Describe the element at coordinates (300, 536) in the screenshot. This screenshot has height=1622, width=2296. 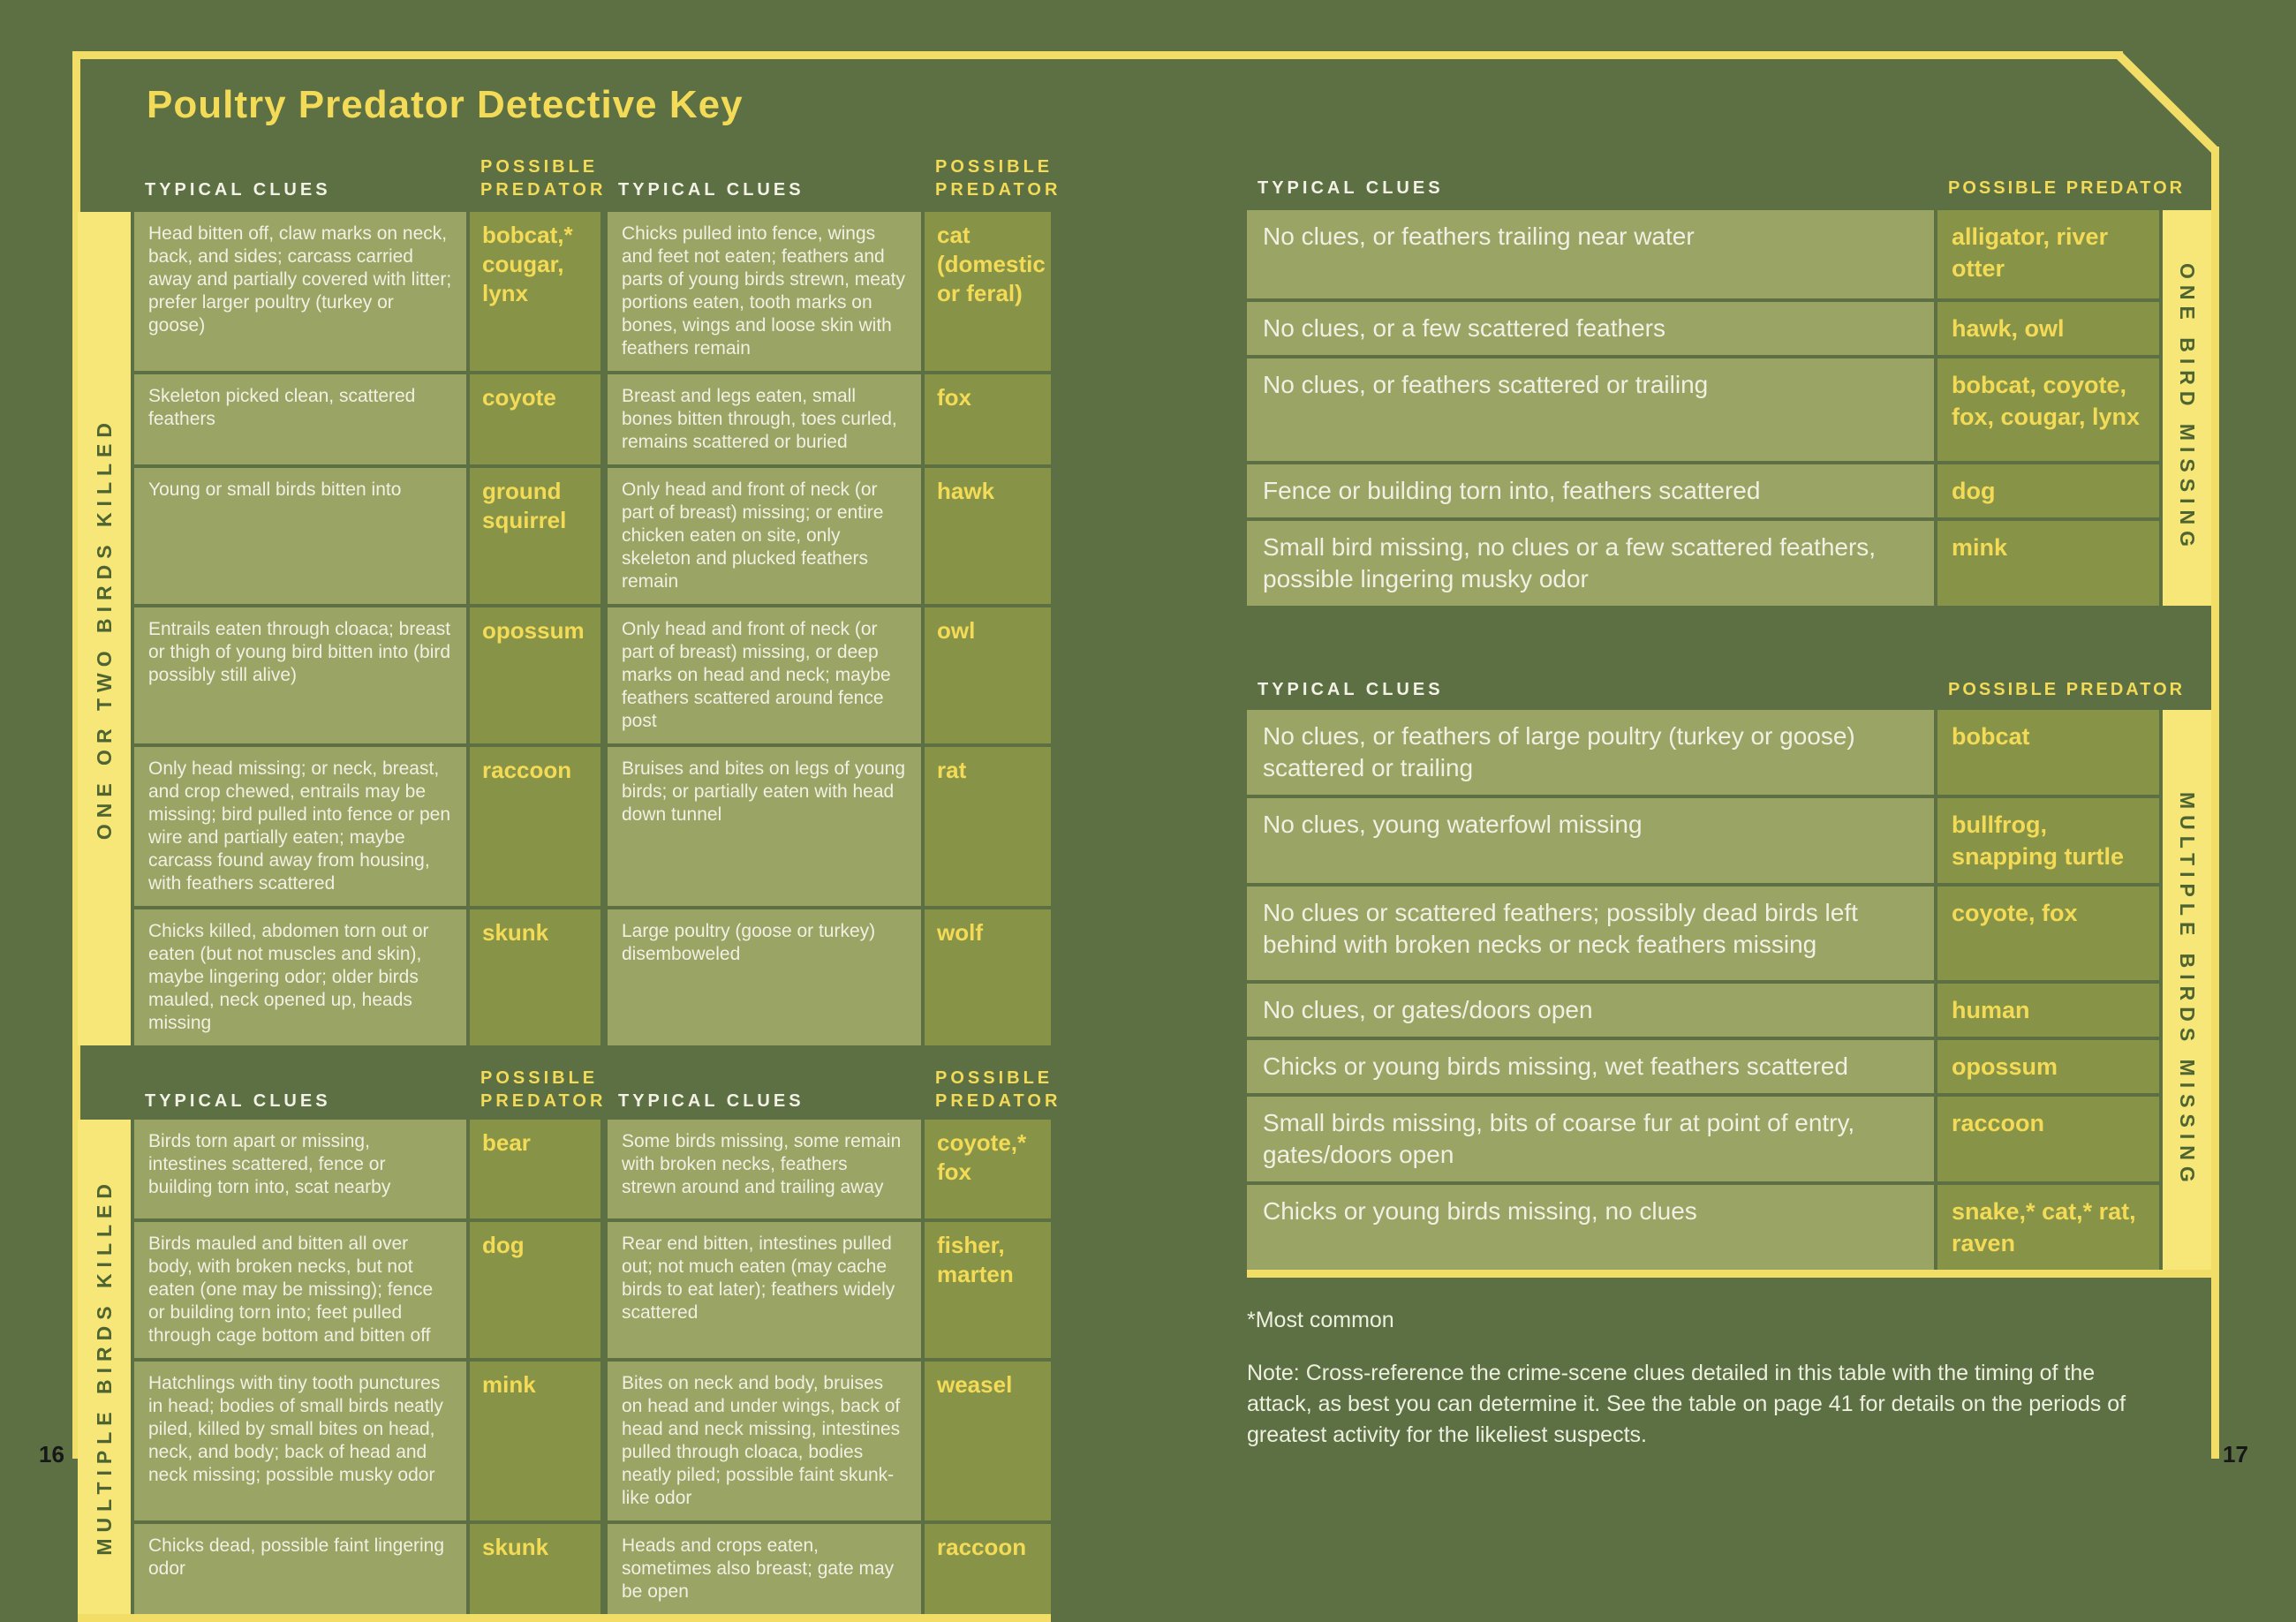
I see `clue-cell: Young or small birds bitten into` at that location.